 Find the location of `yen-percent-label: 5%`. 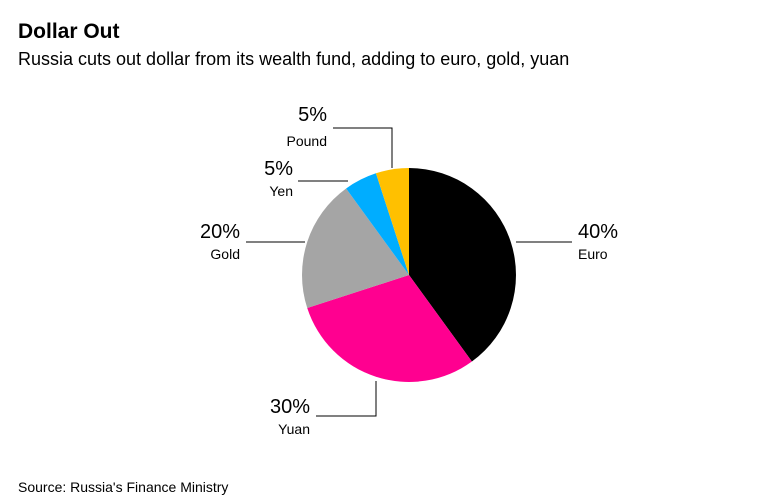

yen-percent-label: 5% is located at coordinates (278, 169).